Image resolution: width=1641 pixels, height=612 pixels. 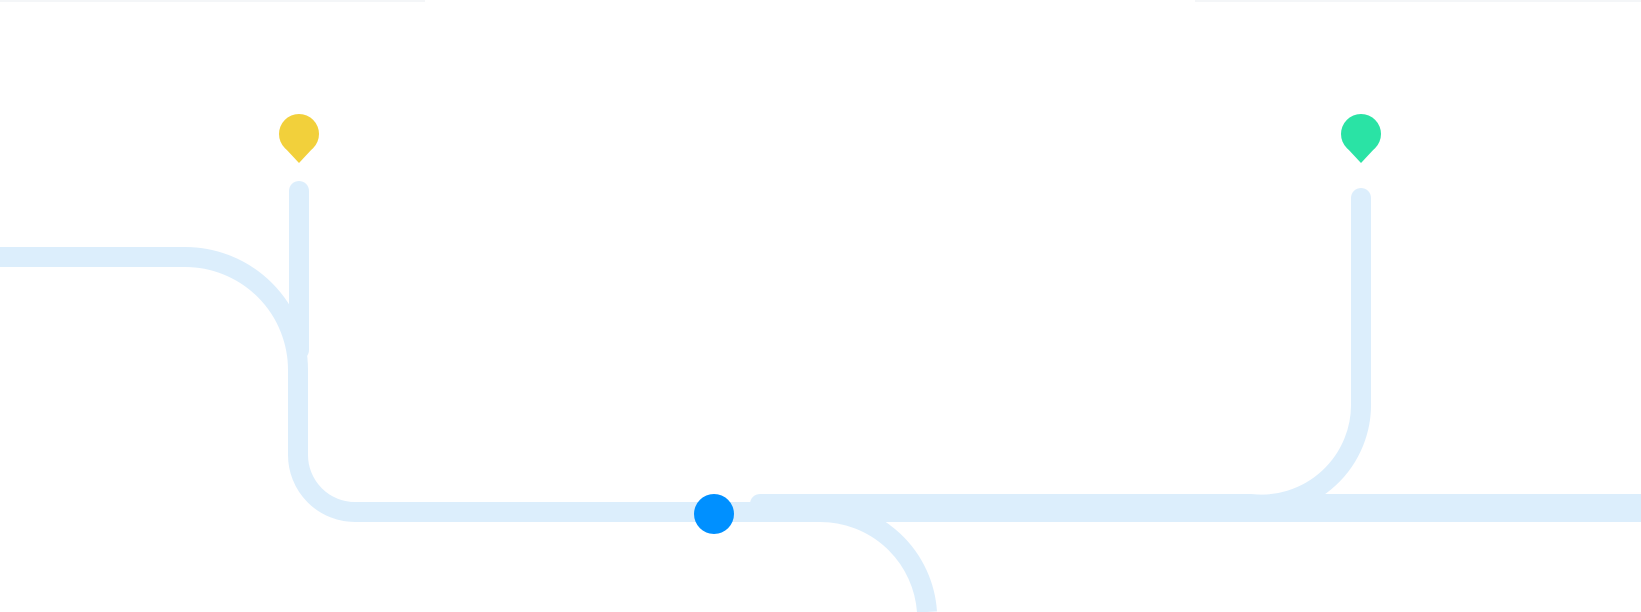 What do you see at coordinates (212, 1) in the screenshot?
I see `top-edge-left` at bounding box center [212, 1].